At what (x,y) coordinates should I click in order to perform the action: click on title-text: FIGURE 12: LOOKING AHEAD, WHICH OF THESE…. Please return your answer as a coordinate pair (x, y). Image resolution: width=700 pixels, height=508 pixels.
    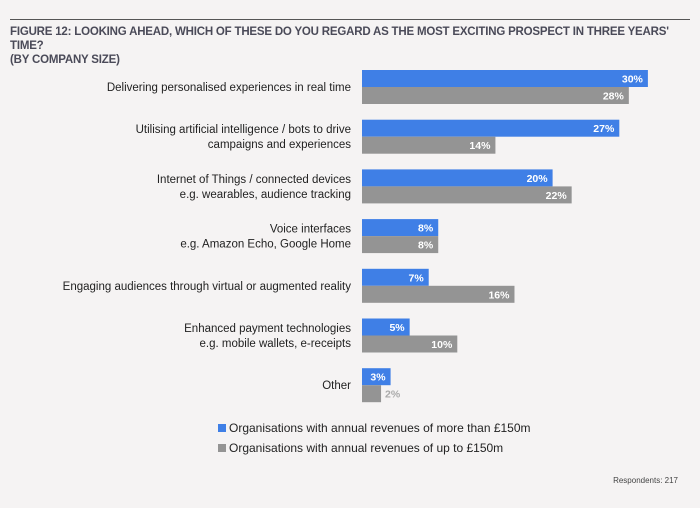
    Looking at the image, I should click on (339, 39).